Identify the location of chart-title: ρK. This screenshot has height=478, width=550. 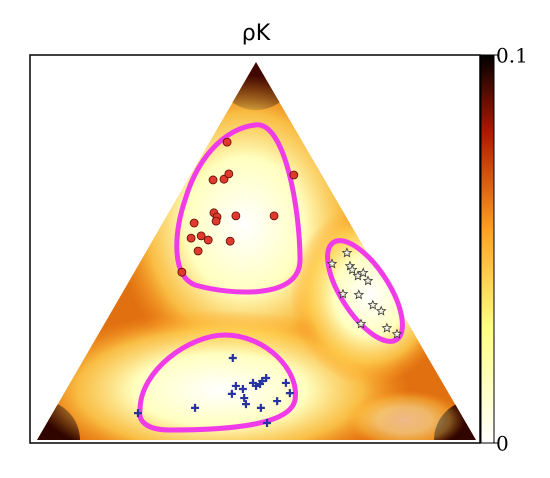
(256, 33).